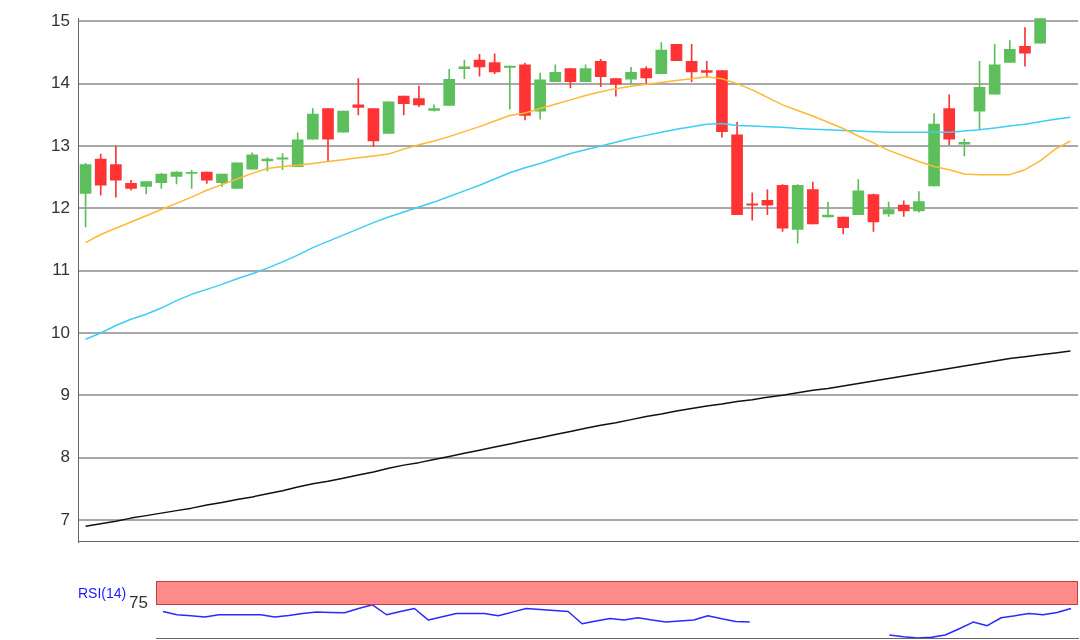 The image size is (1080, 640). I want to click on y-tick-label: 10, so click(60, 332).